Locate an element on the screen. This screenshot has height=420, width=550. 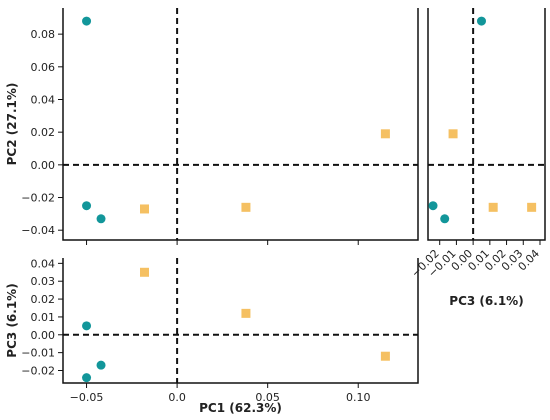
main-ytick-label: 0.02 is located at coordinates (43, 132).